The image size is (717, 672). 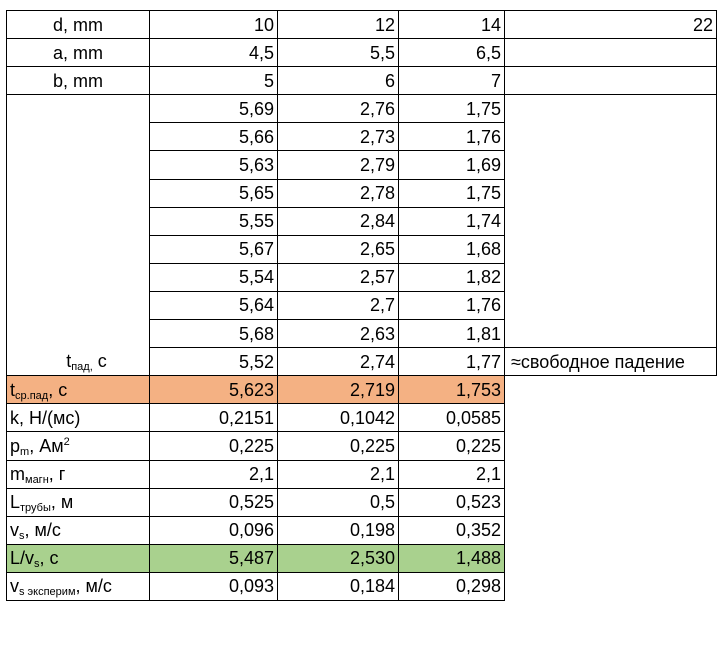 What do you see at coordinates (338, 165) in the screenshot?
I see `fall-time-cell: 2,79` at bounding box center [338, 165].